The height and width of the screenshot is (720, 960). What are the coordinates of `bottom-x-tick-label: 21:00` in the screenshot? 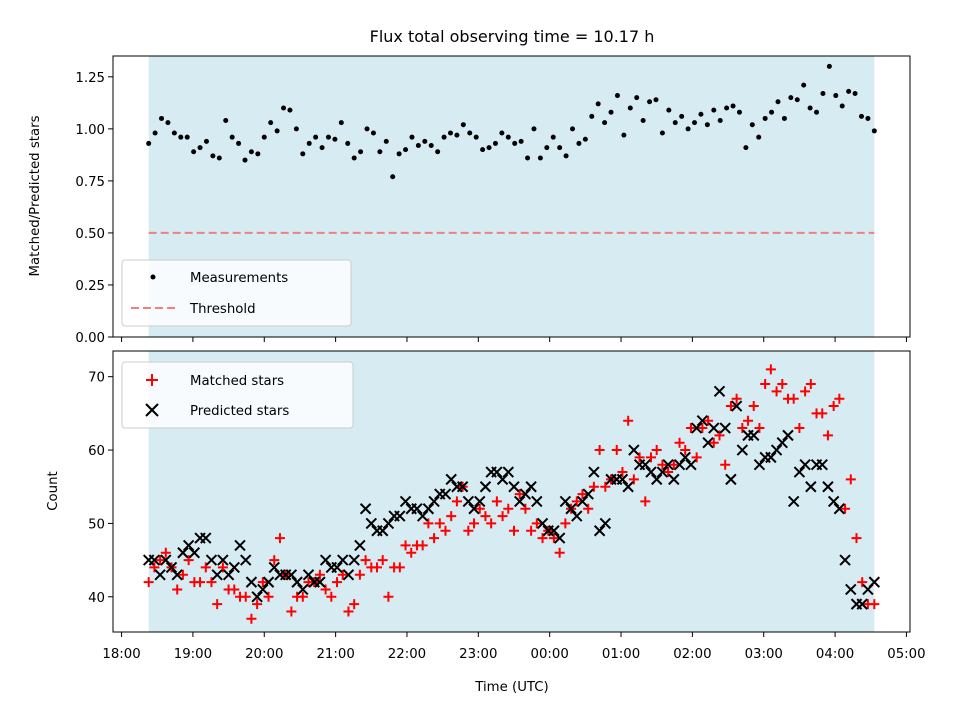 It's located at (335, 654).